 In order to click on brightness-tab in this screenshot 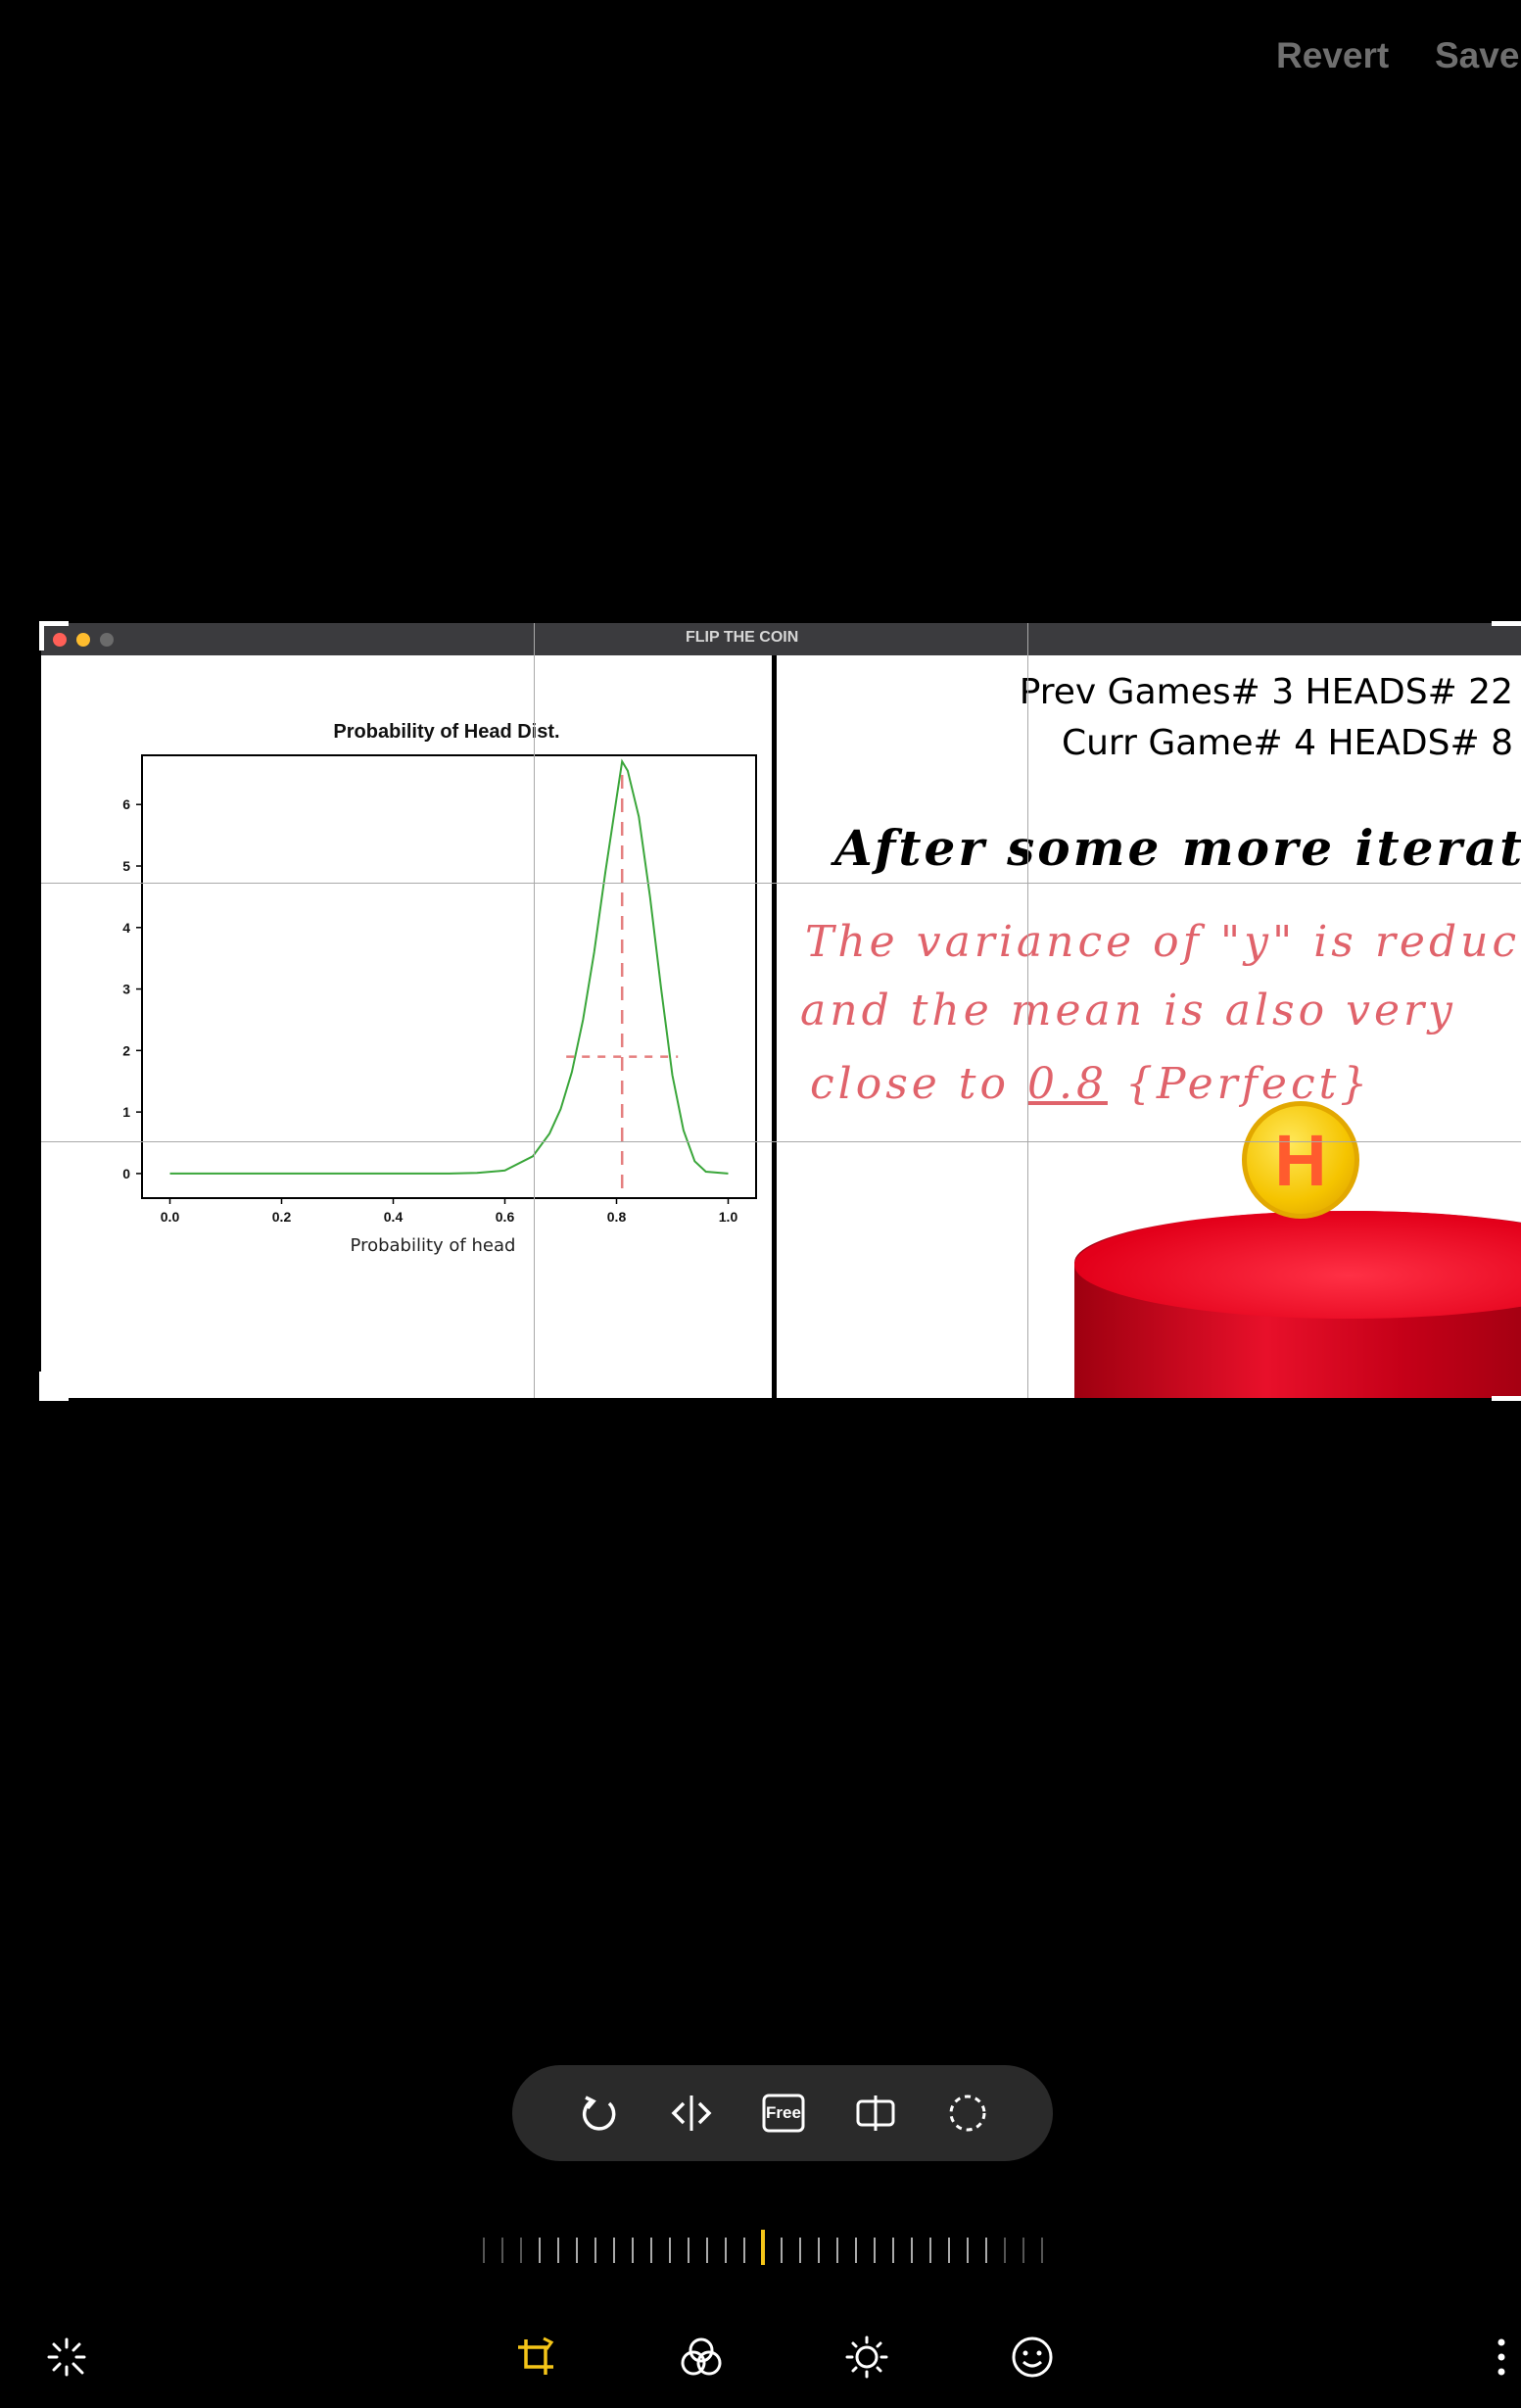, I will do `click(866, 2357)`.